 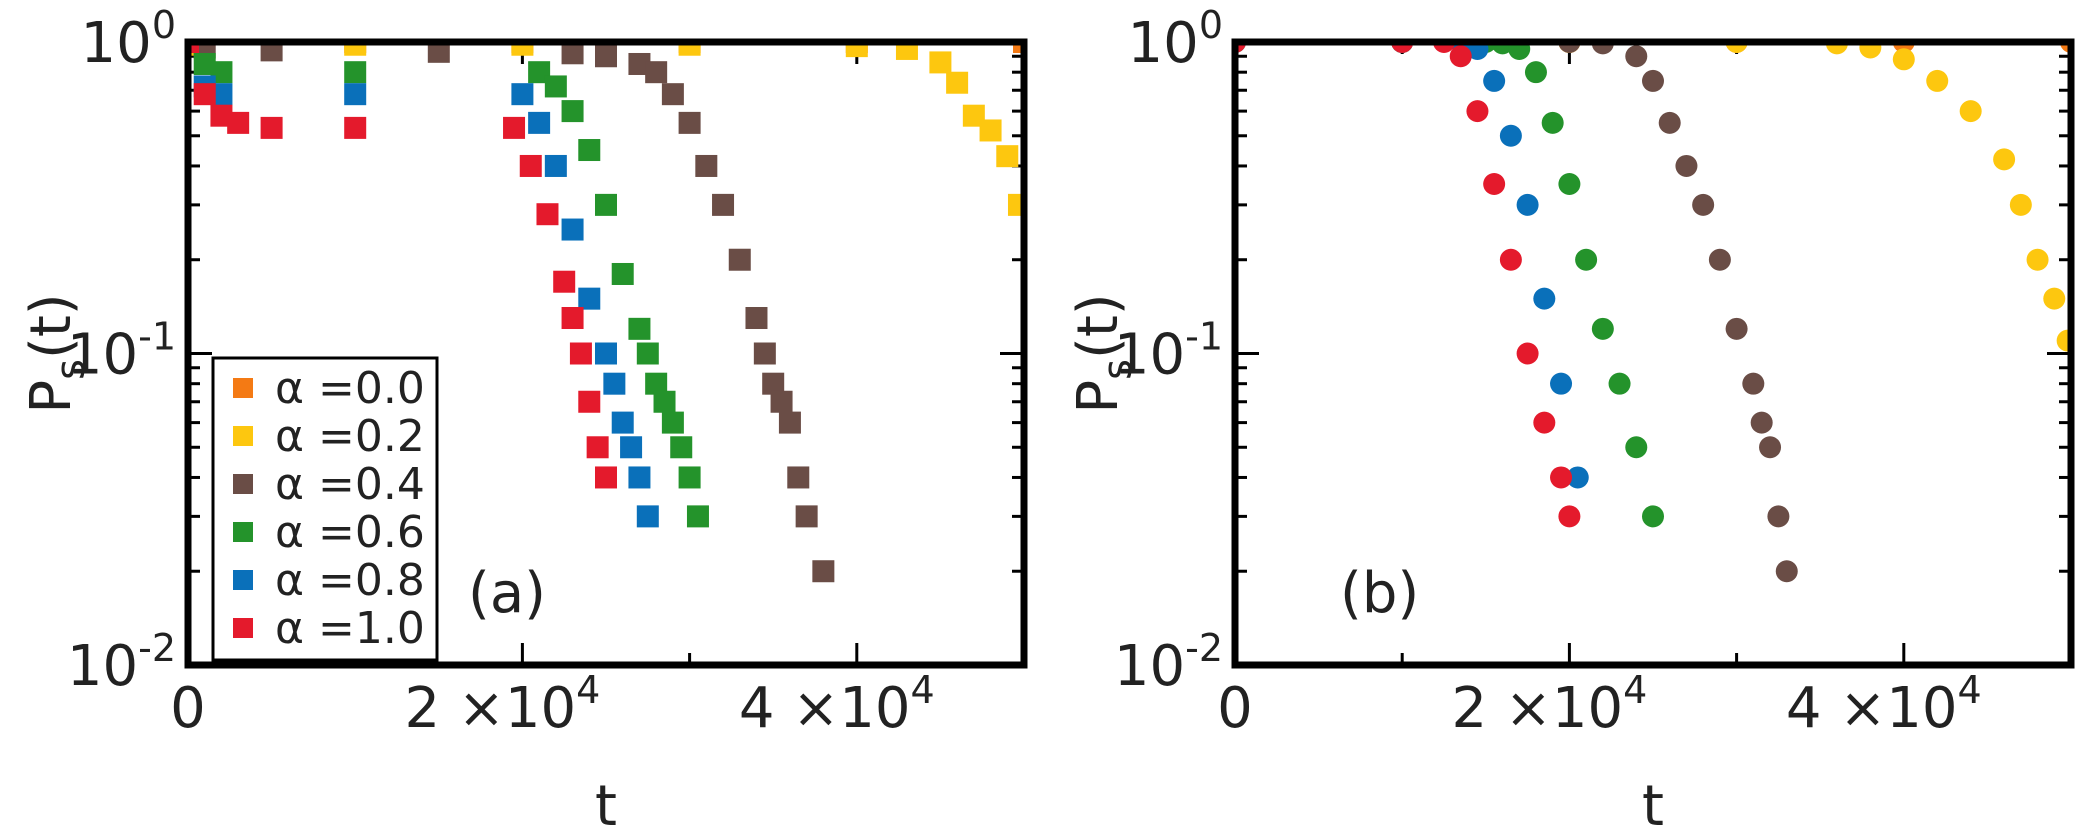 I want to click on series-a0.6, so click(x=448, y=285).